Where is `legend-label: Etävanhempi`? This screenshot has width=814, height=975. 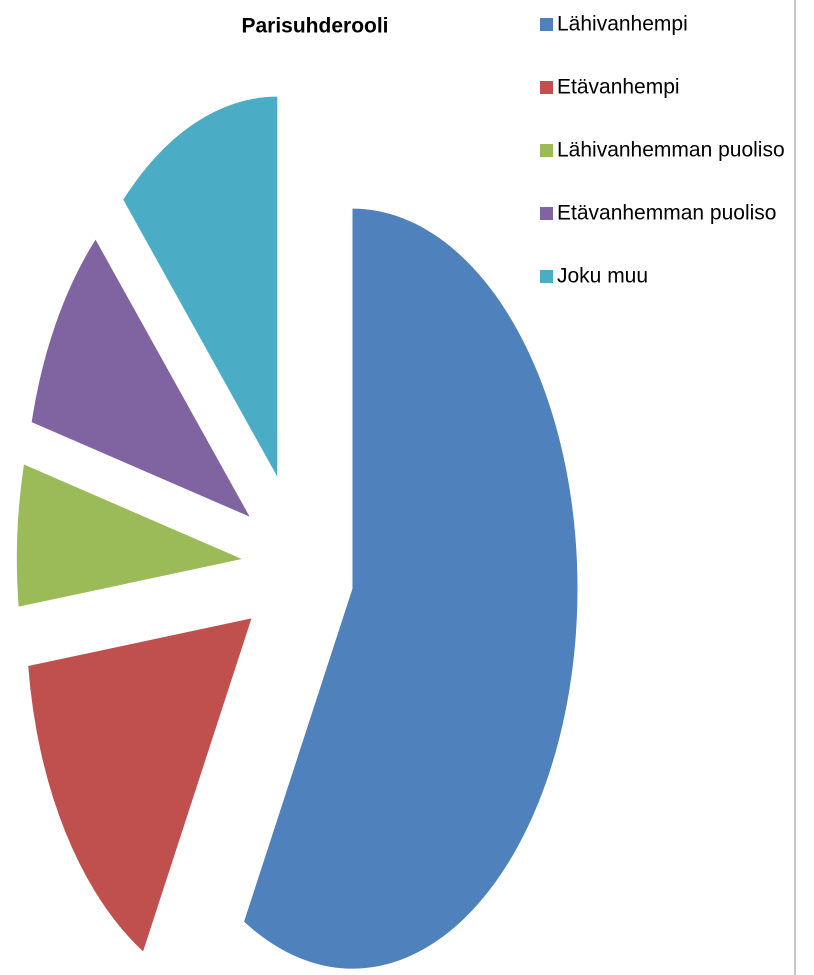
legend-label: Etävanhempi is located at coordinates (618, 87).